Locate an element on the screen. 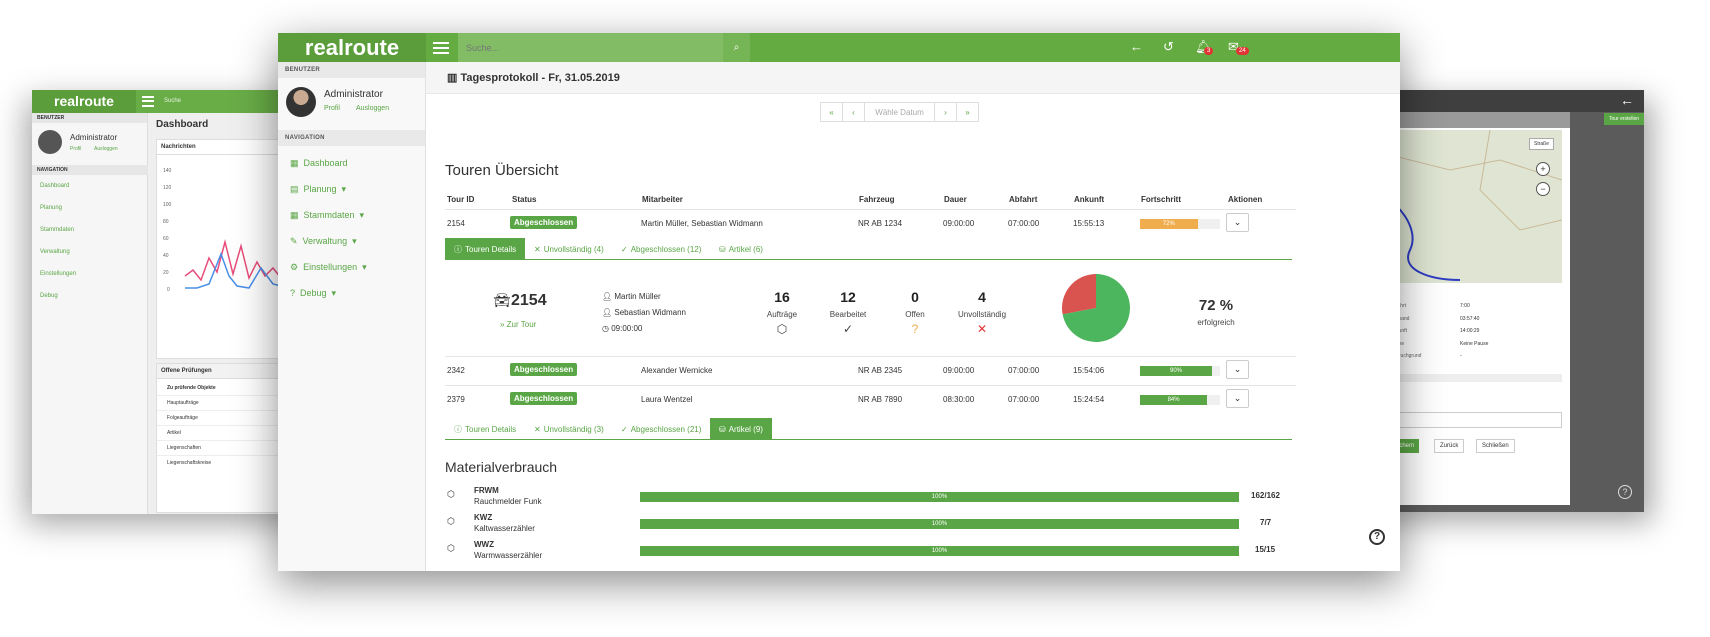  tab-completed: ✓ Abgeschlossen (12) is located at coordinates (661, 249).